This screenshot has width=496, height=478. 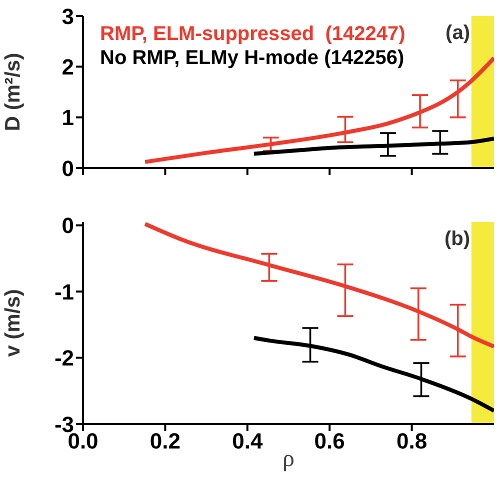 What do you see at coordinates (253, 58) in the screenshot?
I see `text: No RMP, ELMy H-mode (142256)` at bounding box center [253, 58].